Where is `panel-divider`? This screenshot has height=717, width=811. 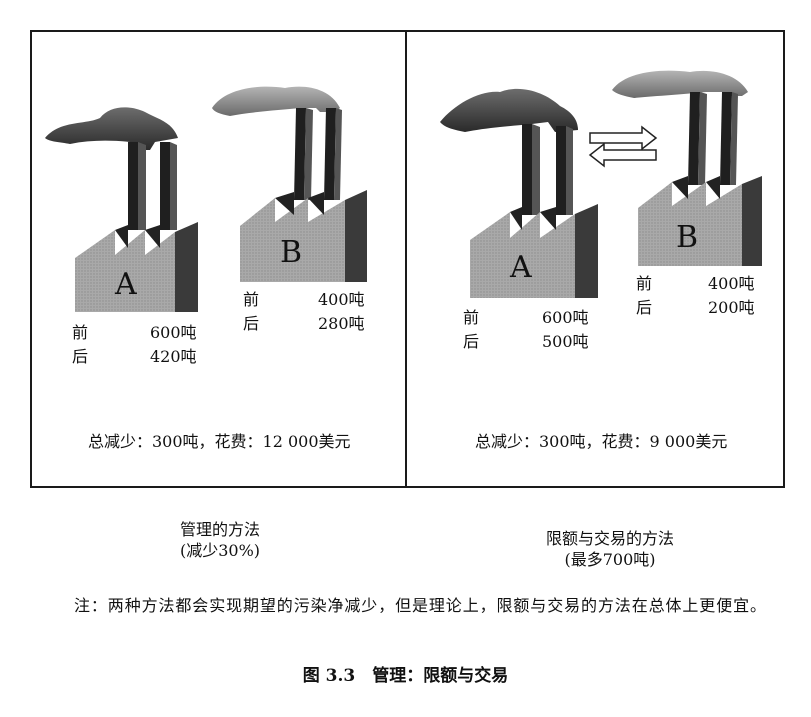 panel-divider is located at coordinates (406, 259).